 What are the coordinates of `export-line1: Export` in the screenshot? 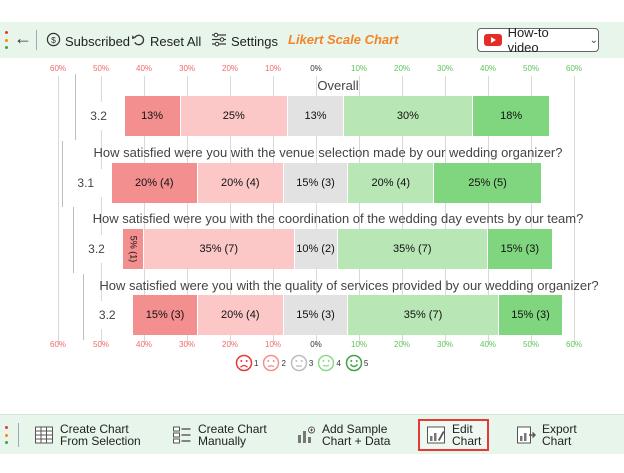 It's located at (559, 429).